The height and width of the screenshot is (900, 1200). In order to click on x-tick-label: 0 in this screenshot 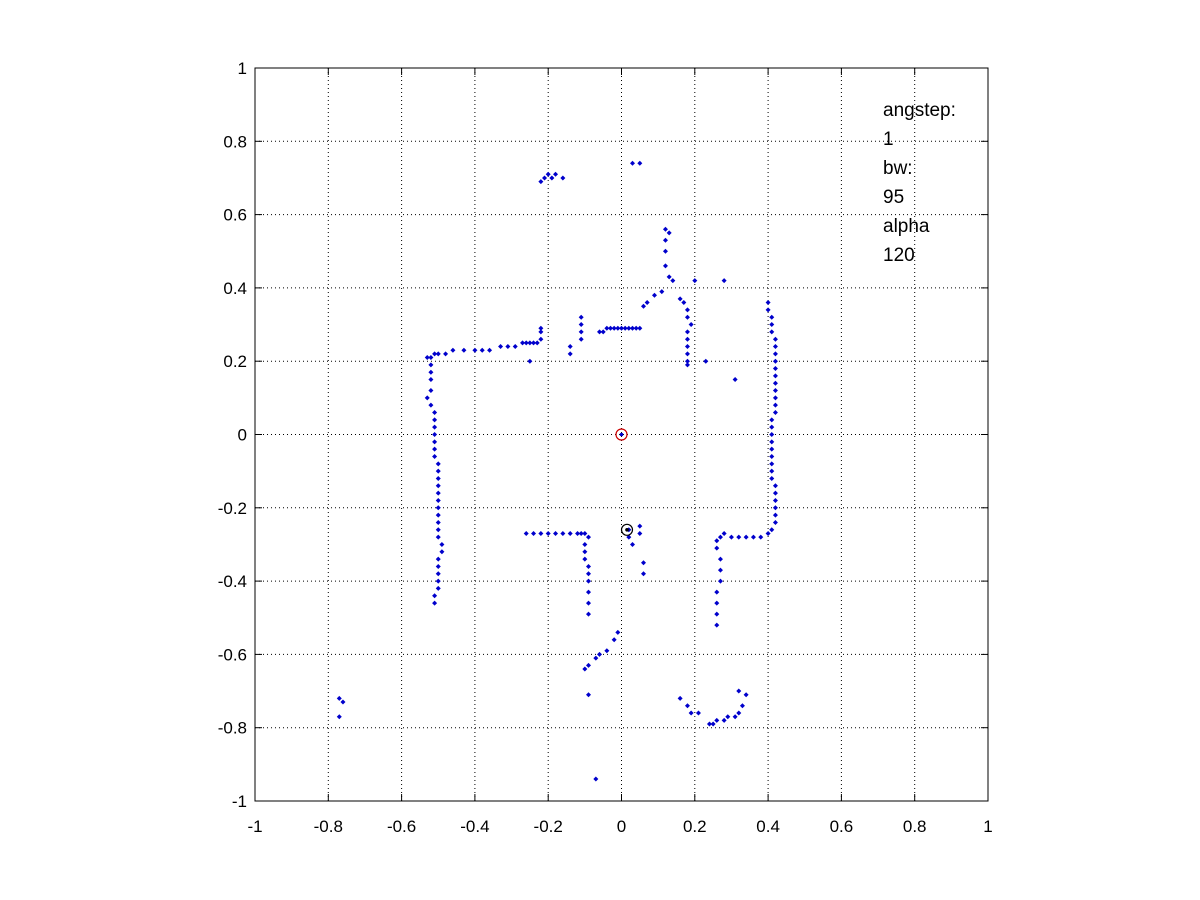, I will do `click(621, 826)`.